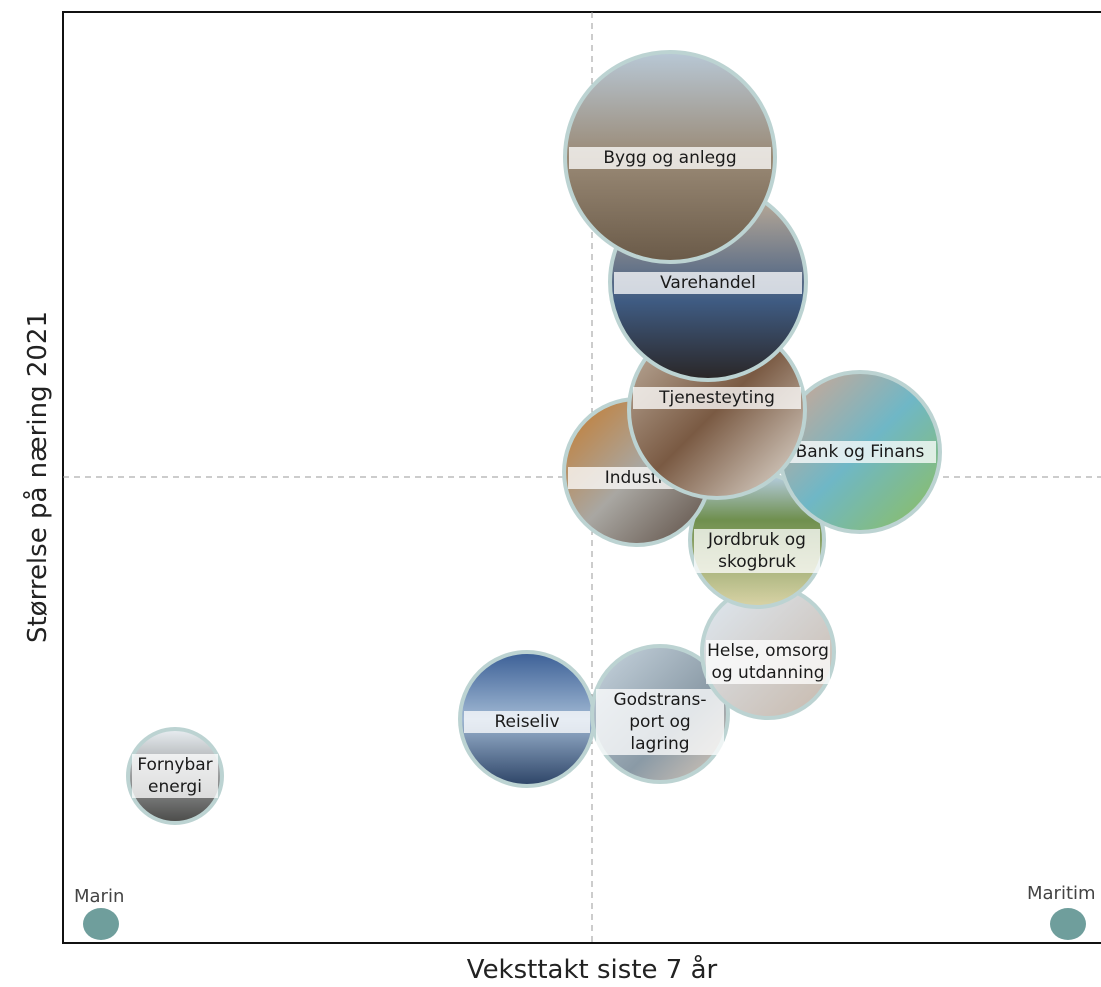  Describe the element at coordinates (659, 700) in the screenshot. I see `bubble-label: Godstrans-` at that location.